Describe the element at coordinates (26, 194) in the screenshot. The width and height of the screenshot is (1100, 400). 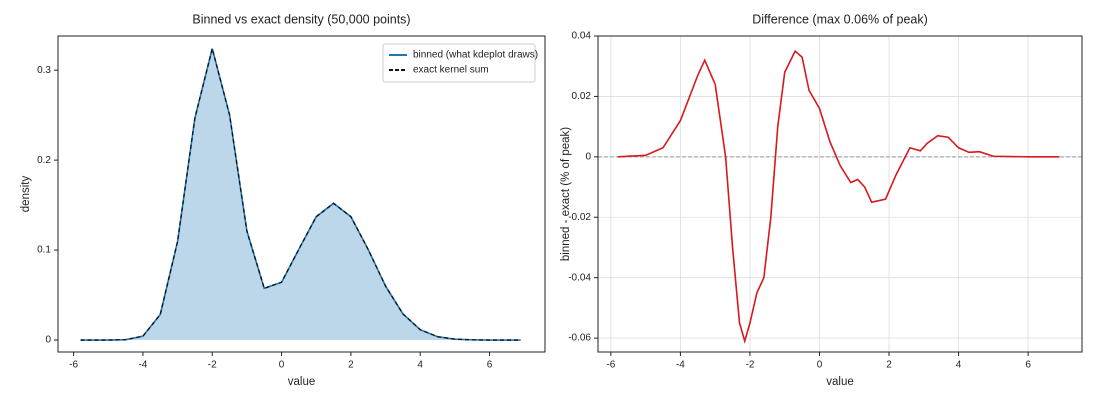
I see `y-axis-label: density` at that location.